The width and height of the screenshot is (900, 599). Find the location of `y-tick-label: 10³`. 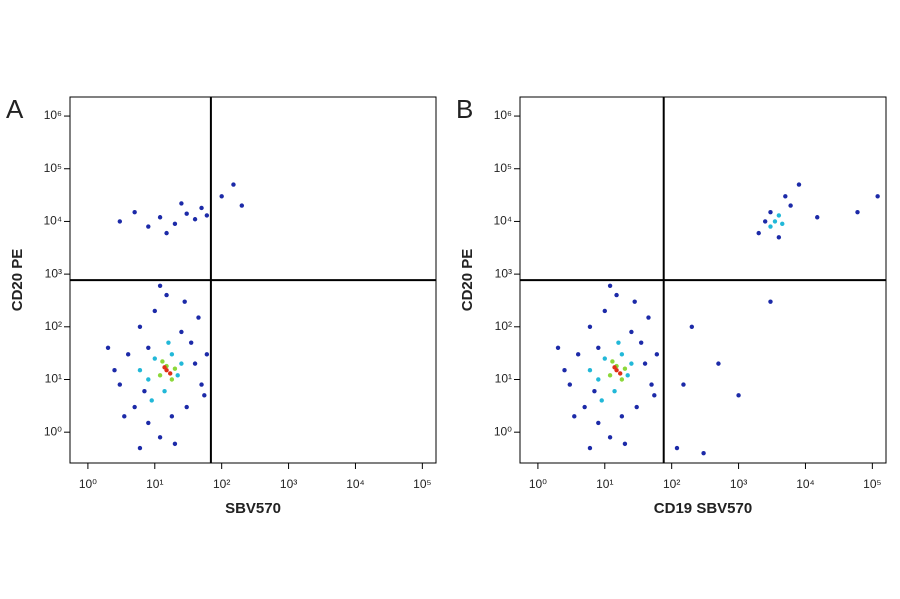

y-tick-label: 10³ is located at coordinates (53, 273).